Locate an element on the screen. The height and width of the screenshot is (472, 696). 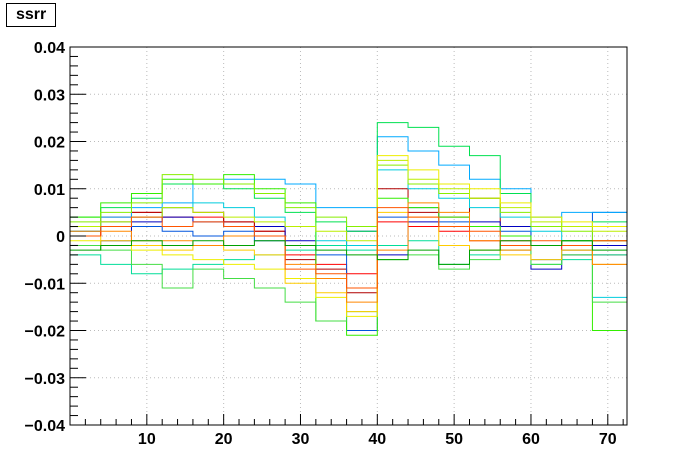
x-tick-label: 30 is located at coordinates (301, 439).